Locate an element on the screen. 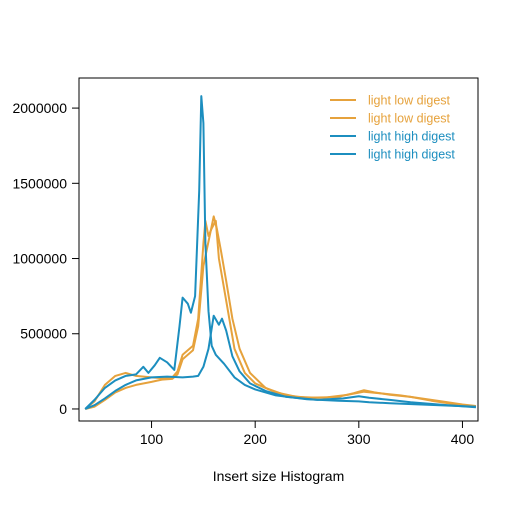 Image resolution: width=519 pixels, height=505 pixels. y-tick-label: 500000 is located at coordinates (43, 334).